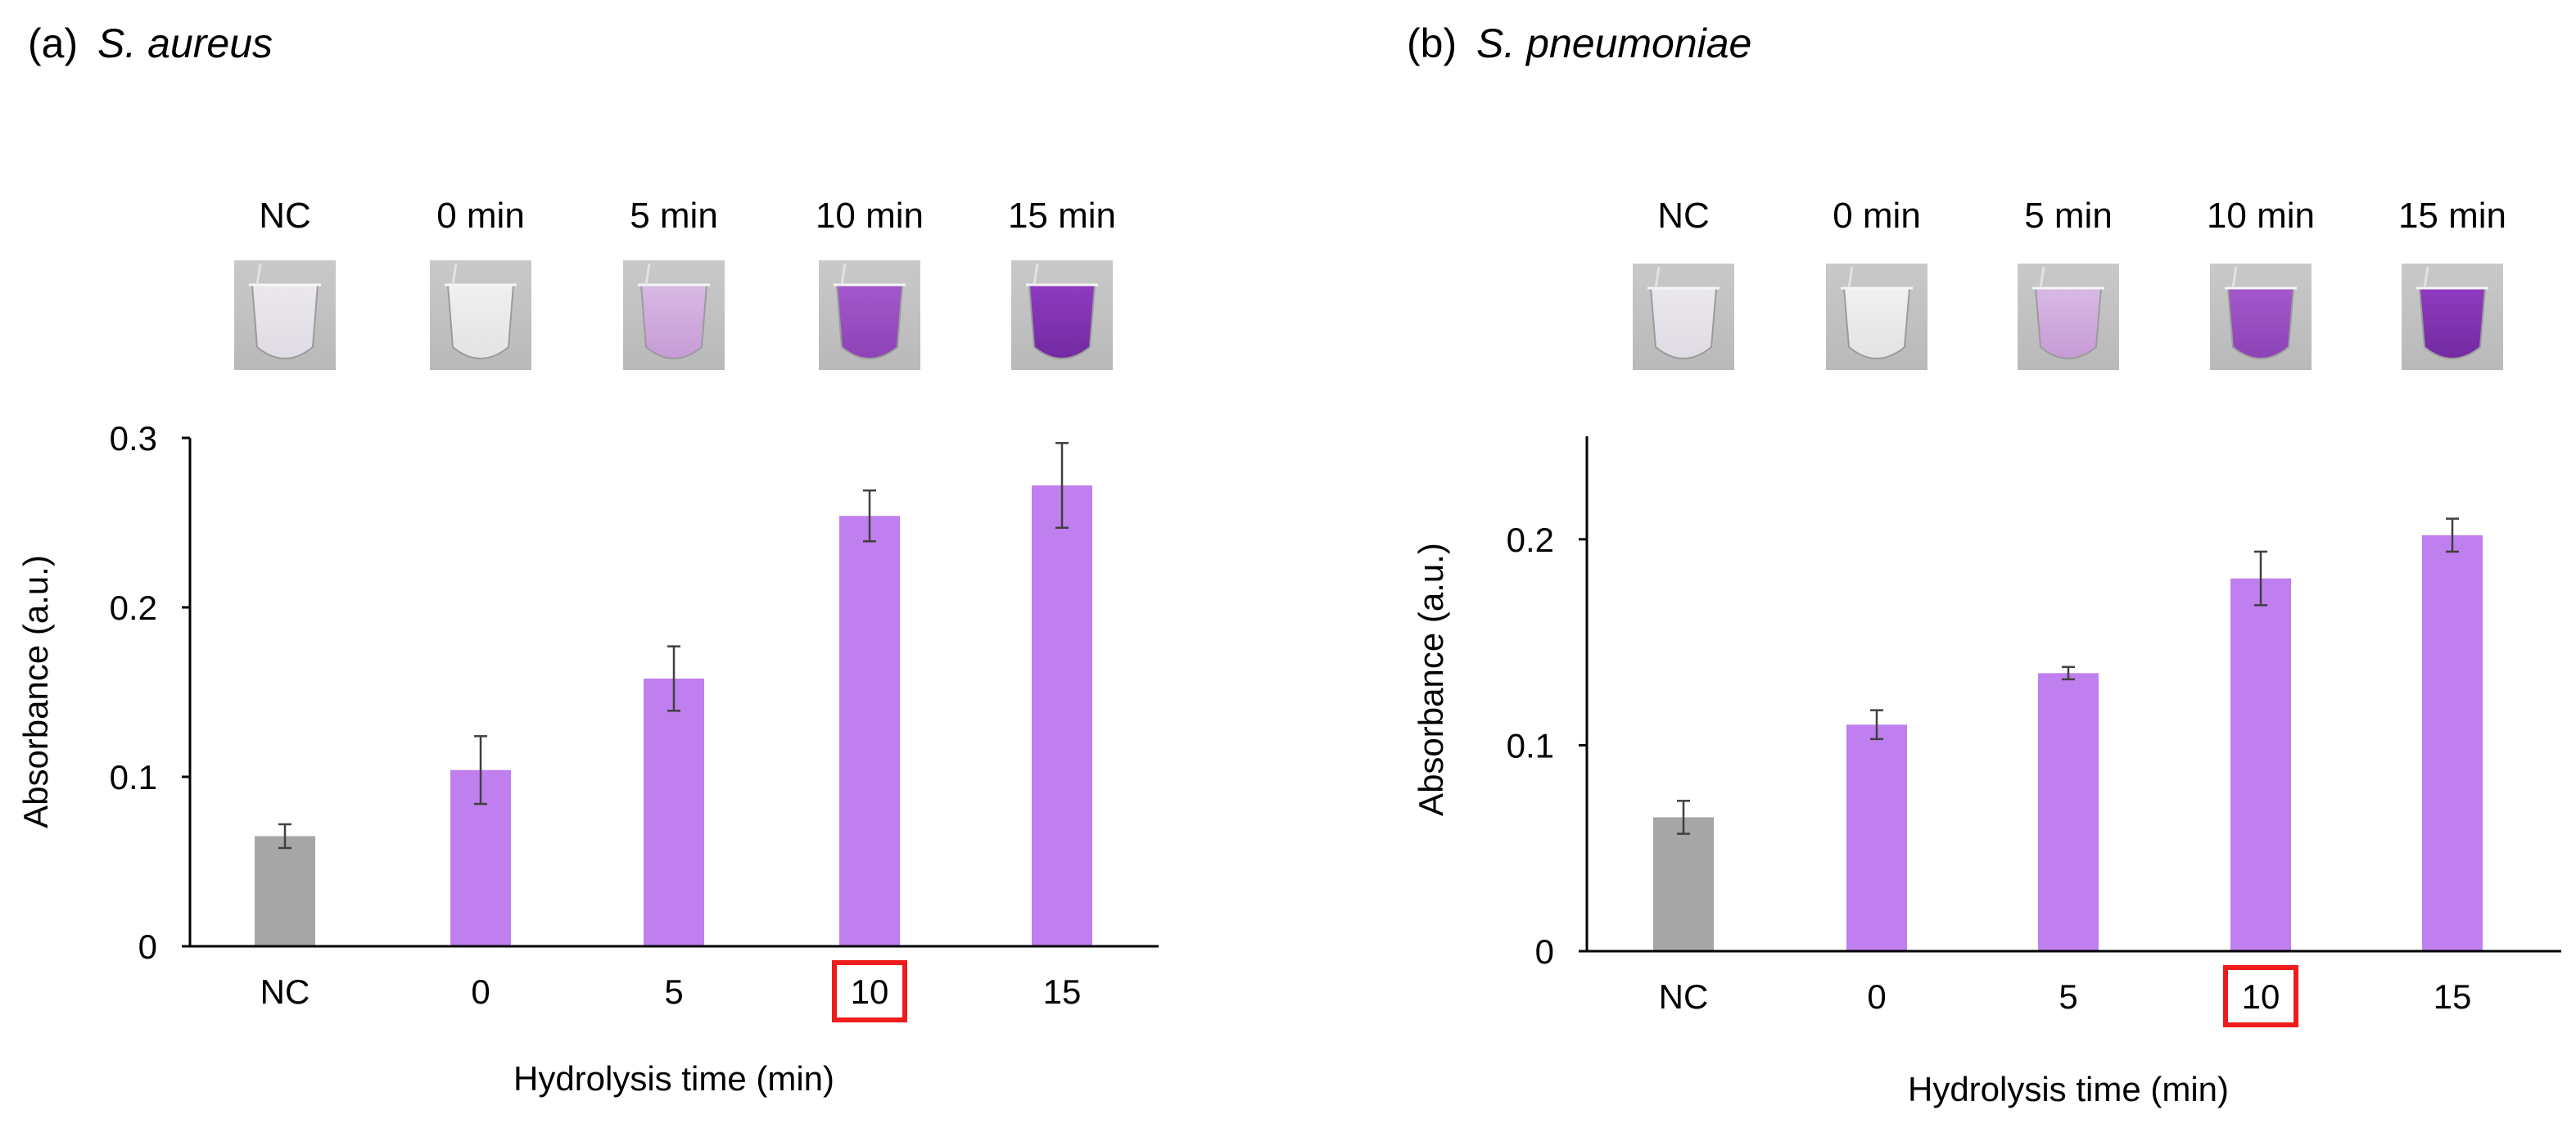 The width and height of the screenshot is (2576, 1137). Describe the element at coordinates (2452, 216) in the screenshot. I see `panel-b-tube-label: 15 min` at that location.